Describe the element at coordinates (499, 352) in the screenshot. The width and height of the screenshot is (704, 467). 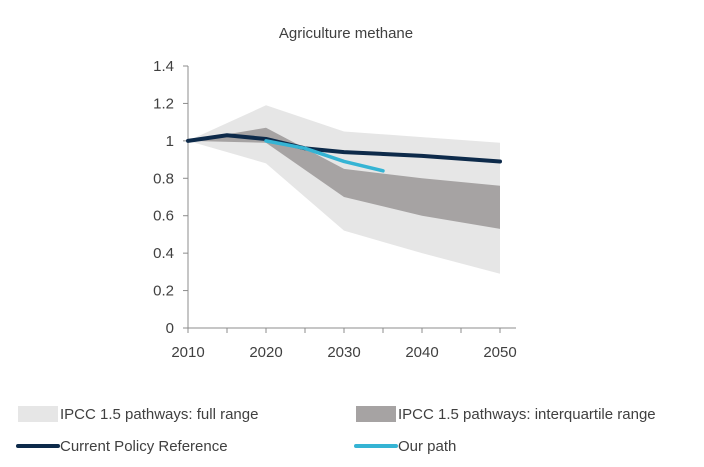
I see `x-tick-label: 2050` at that location.